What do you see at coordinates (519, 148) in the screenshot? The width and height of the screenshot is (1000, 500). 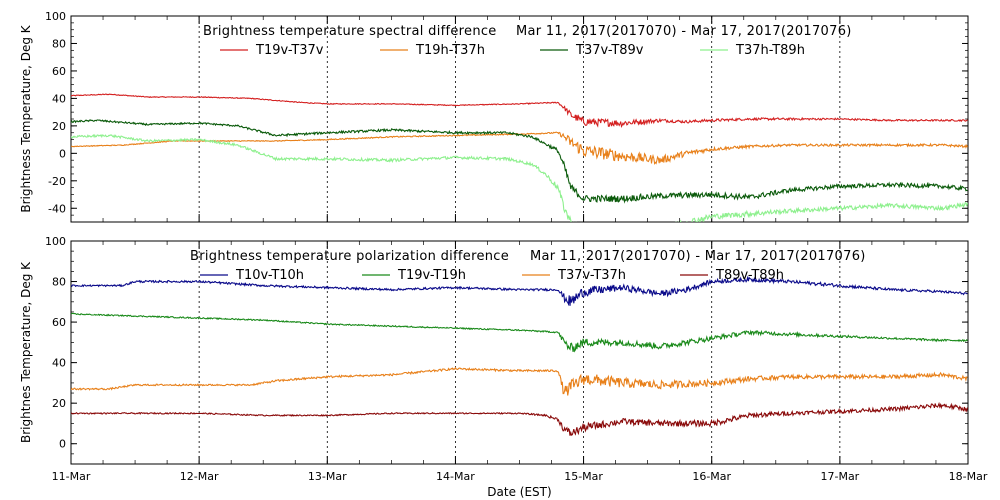 I see `series-line-T19h-T37h` at bounding box center [519, 148].